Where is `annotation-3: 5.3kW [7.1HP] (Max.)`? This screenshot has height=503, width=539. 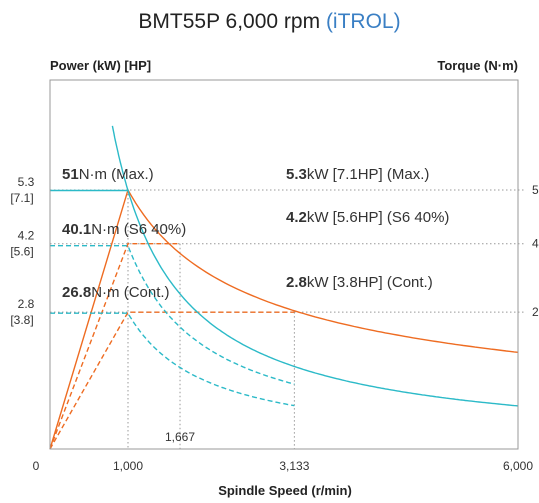 annotation-3: 5.3kW [7.1HP] (Max.) is located at coordinates (357, 174).